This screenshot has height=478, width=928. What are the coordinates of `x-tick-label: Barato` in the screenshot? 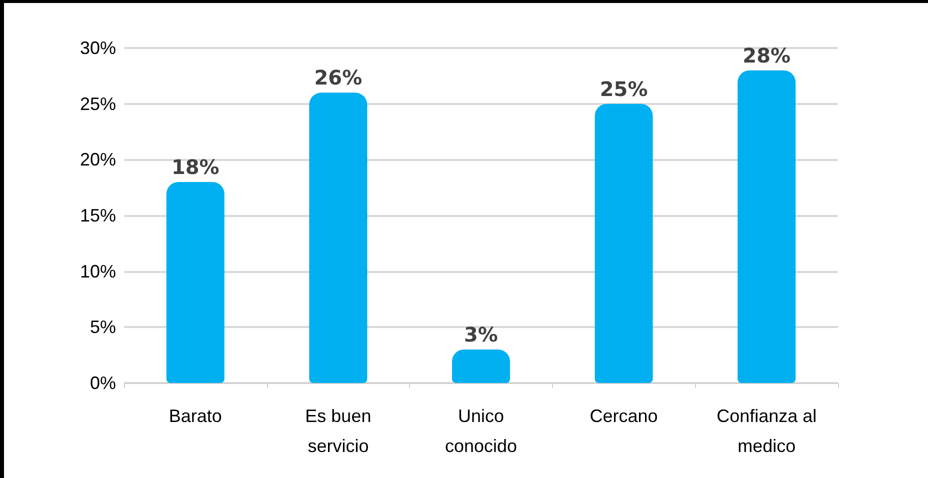 It's located at (195, 416).